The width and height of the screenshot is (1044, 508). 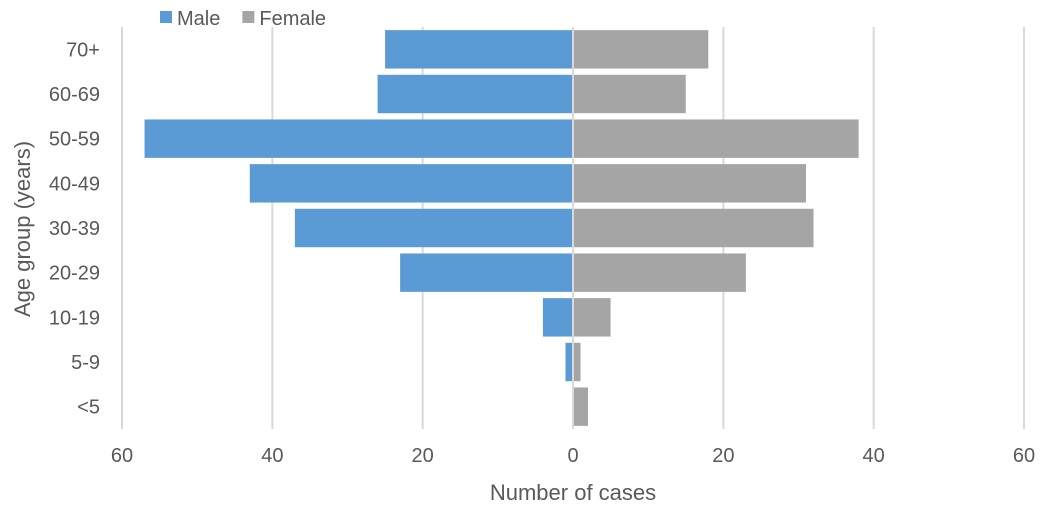 What do you see at coordinates (74, 140) in the screenshot?
I see `y-tick-label: 50-59` at bounding box center [74, 140].